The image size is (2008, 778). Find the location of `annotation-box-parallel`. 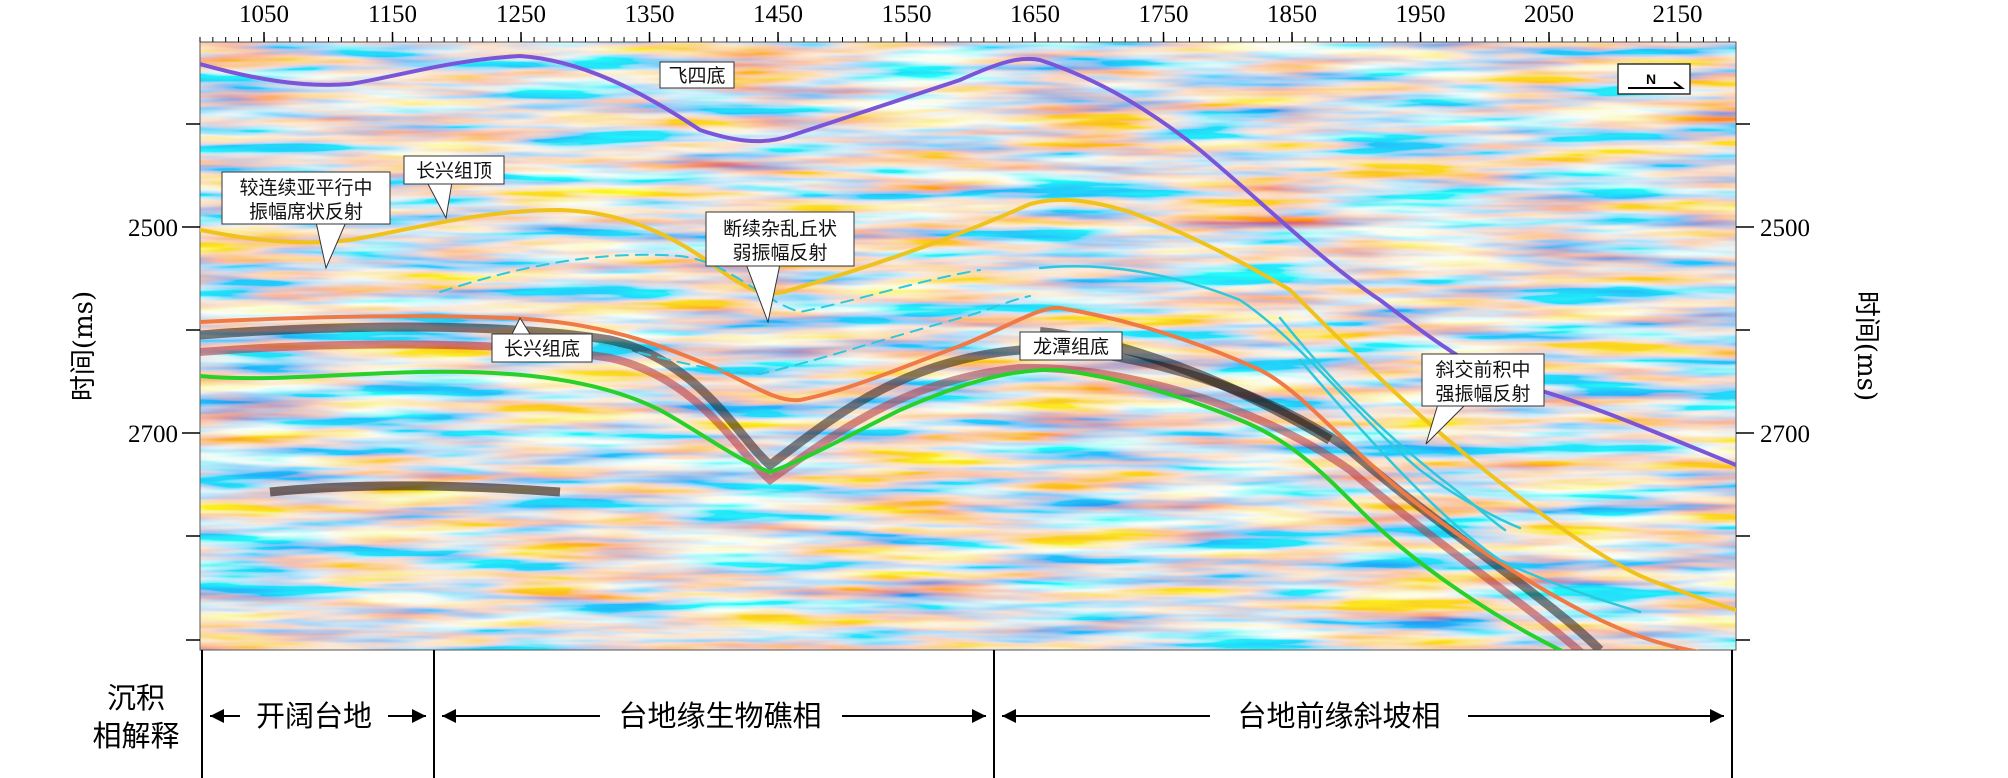

annotation-box-parallel is located at coordinates (306, 198).